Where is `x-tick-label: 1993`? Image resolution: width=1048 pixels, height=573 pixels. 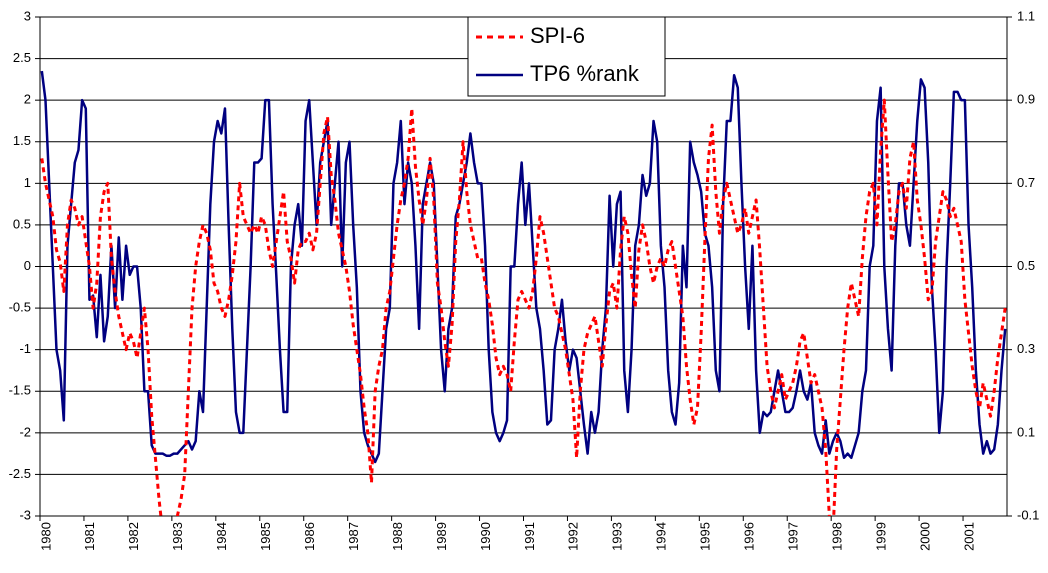
x-tick-label: 1993 is located at coordinates (617, 536).